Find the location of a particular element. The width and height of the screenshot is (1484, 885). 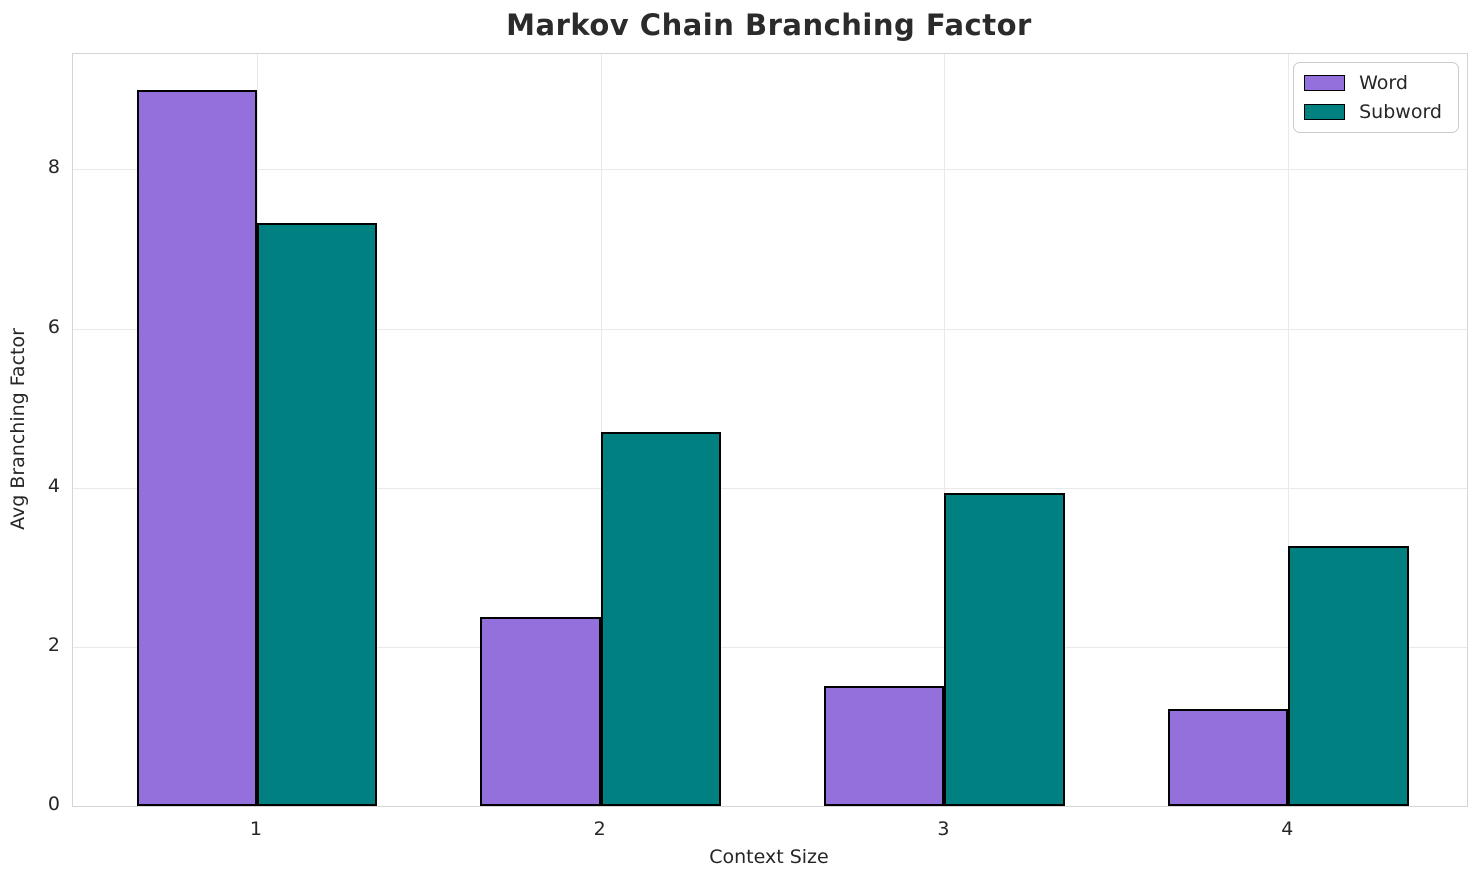

x-tick-label: 4 is located at coordinates (1287, 829).